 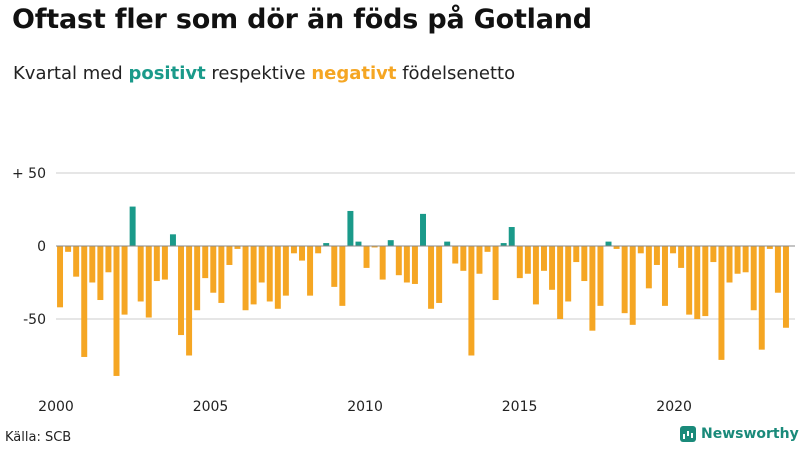 What do you see at coordinates (302, 19) in the screenshot?
I see `chart-title: Oftast fler som dör än föds på Gotland` at bounding box center [302, 19].